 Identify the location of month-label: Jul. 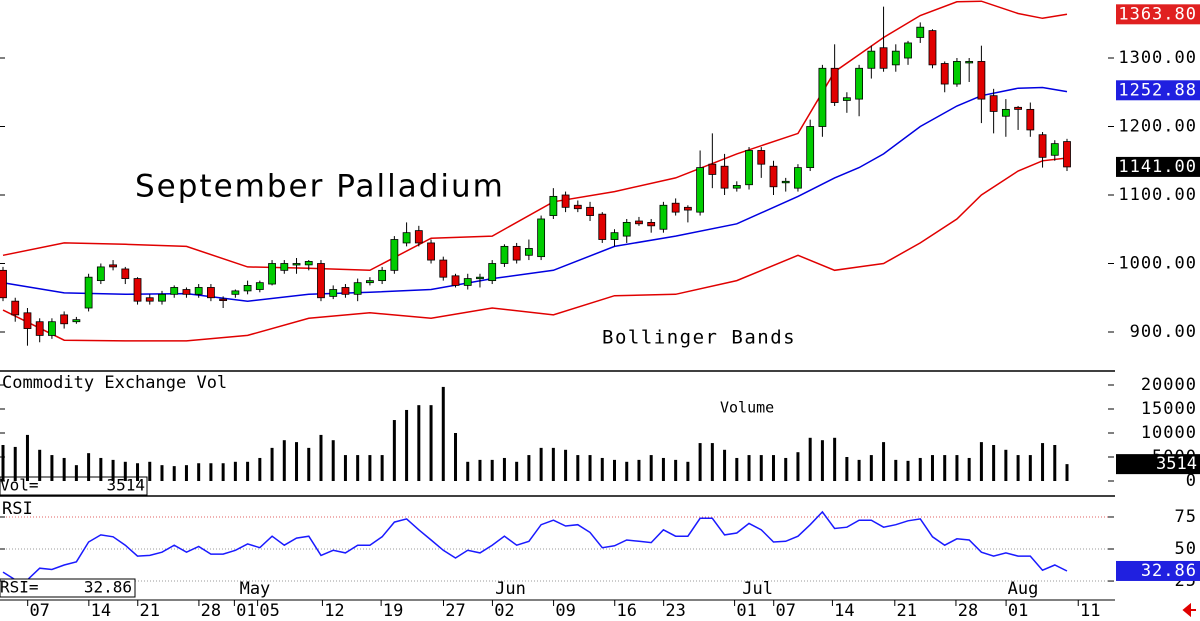
(757, 589).